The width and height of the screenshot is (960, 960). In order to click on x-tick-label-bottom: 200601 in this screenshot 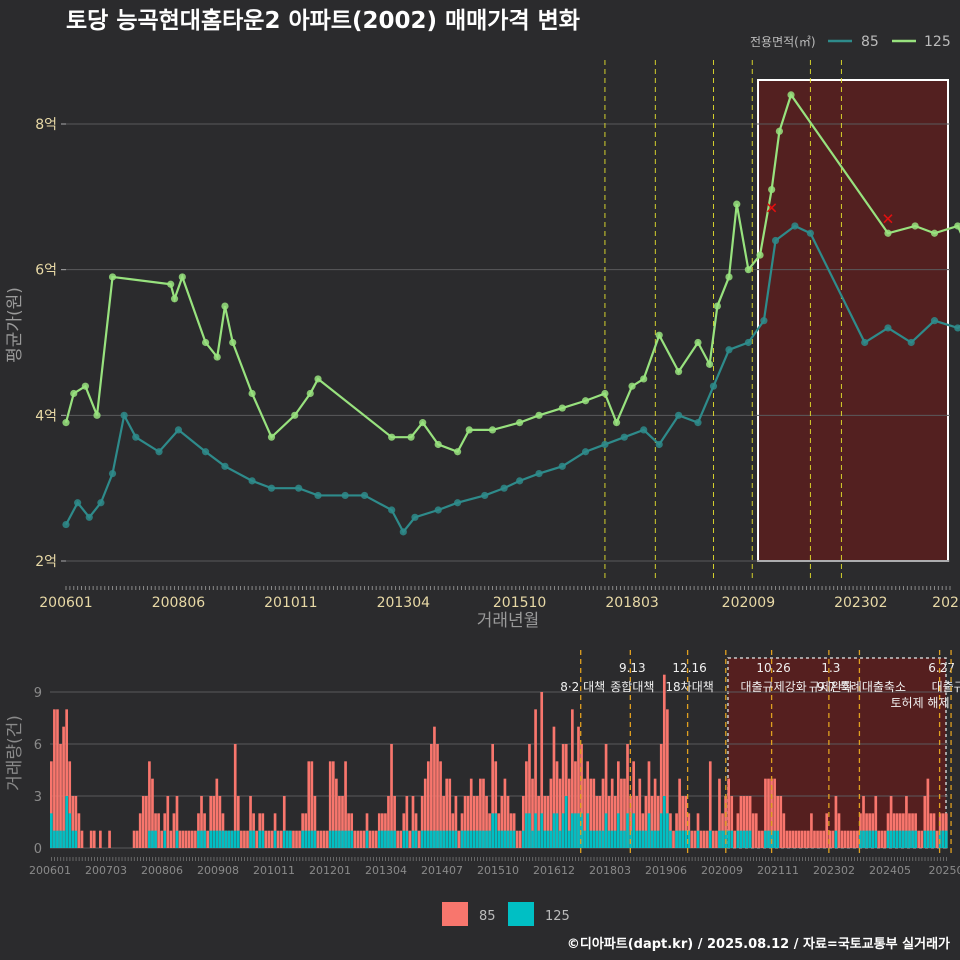, I will do `click(50, 870)`.